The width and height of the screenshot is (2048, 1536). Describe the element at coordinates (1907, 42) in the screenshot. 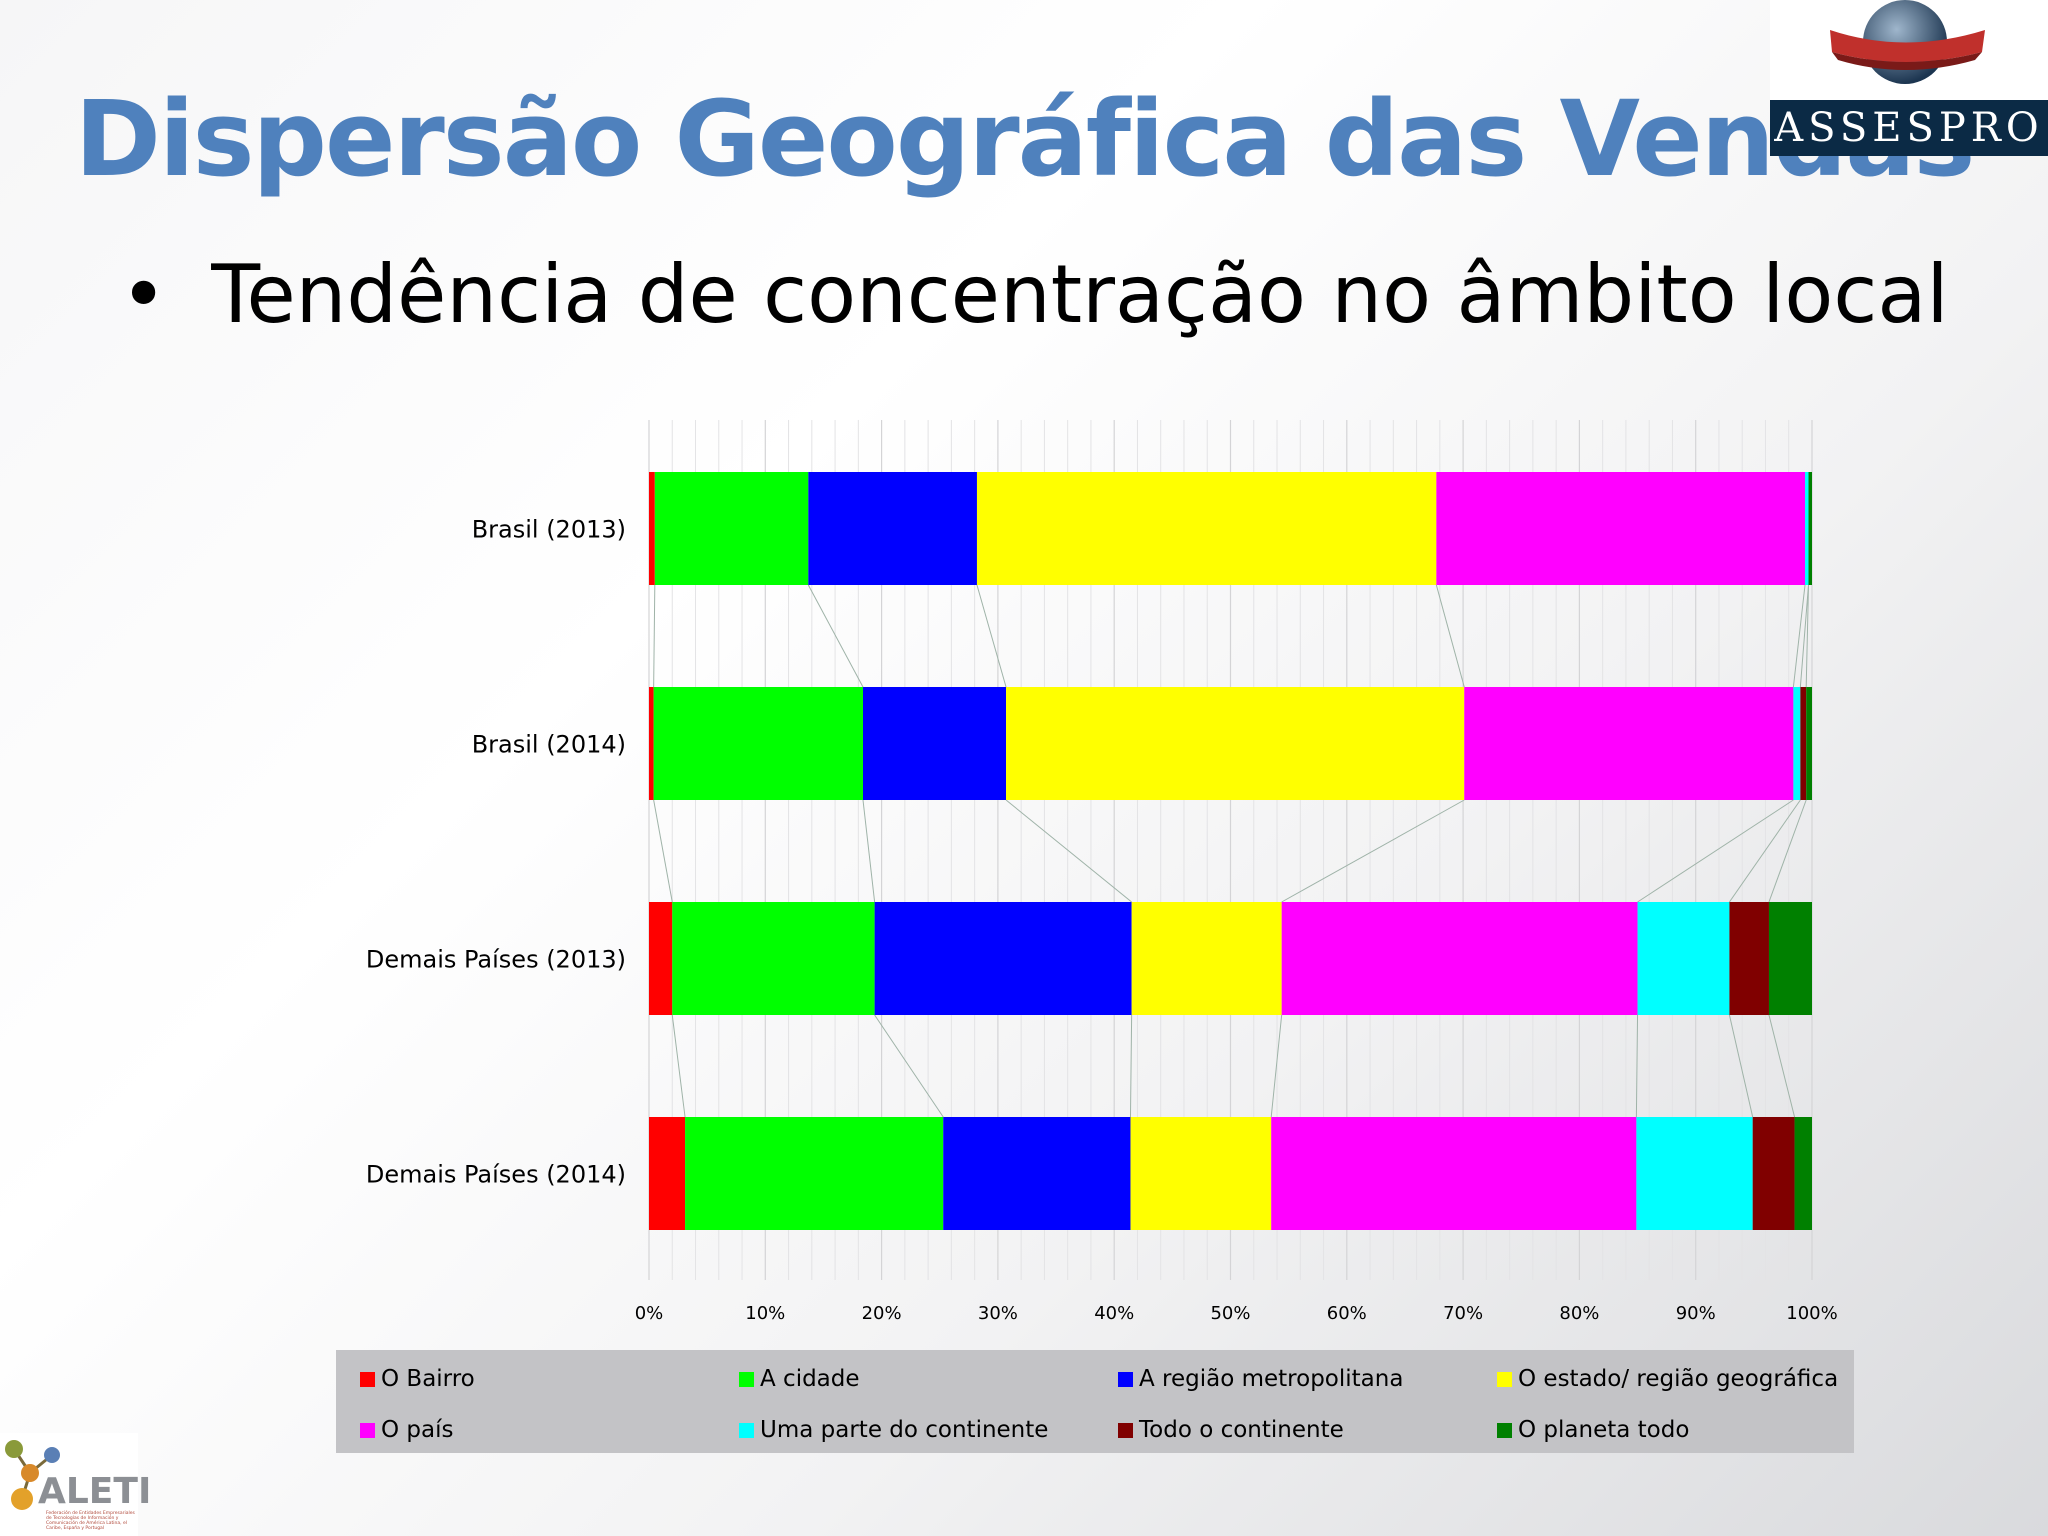

I see `globe-icon` at that location.